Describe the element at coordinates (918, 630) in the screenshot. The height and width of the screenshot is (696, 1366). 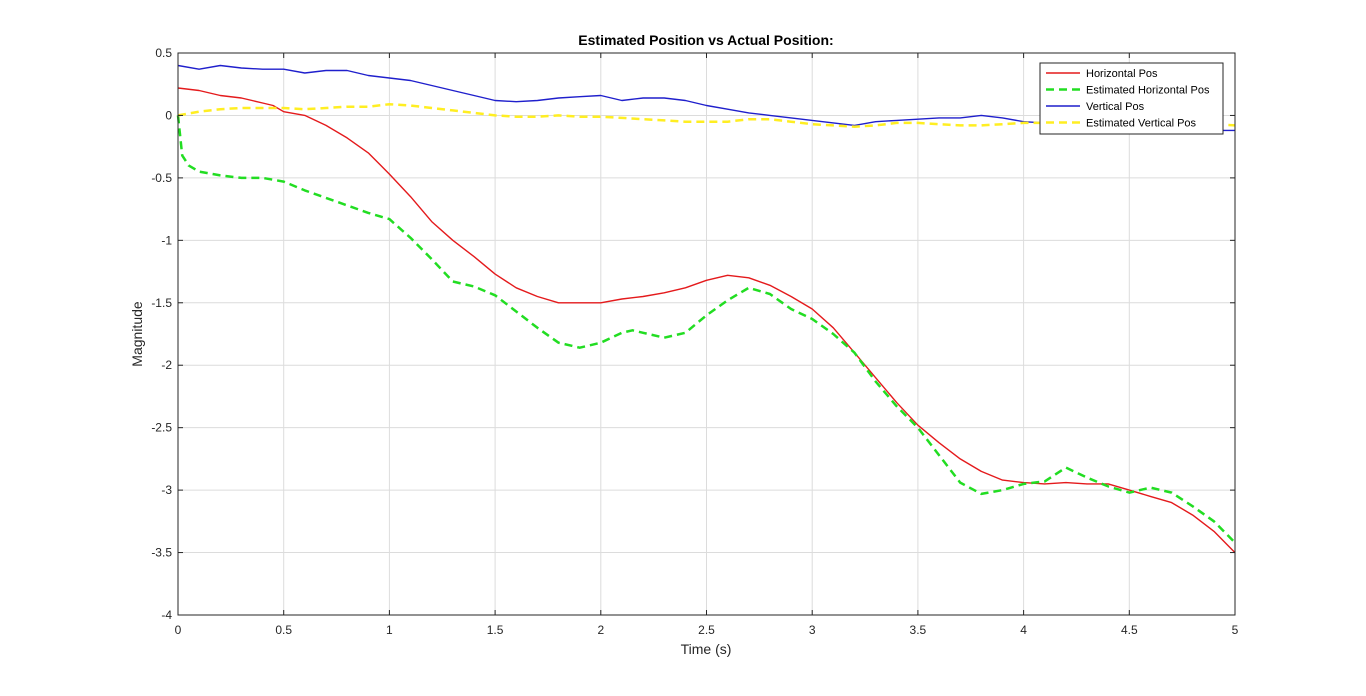
I see `x-tick-label: 3.5` at that location.